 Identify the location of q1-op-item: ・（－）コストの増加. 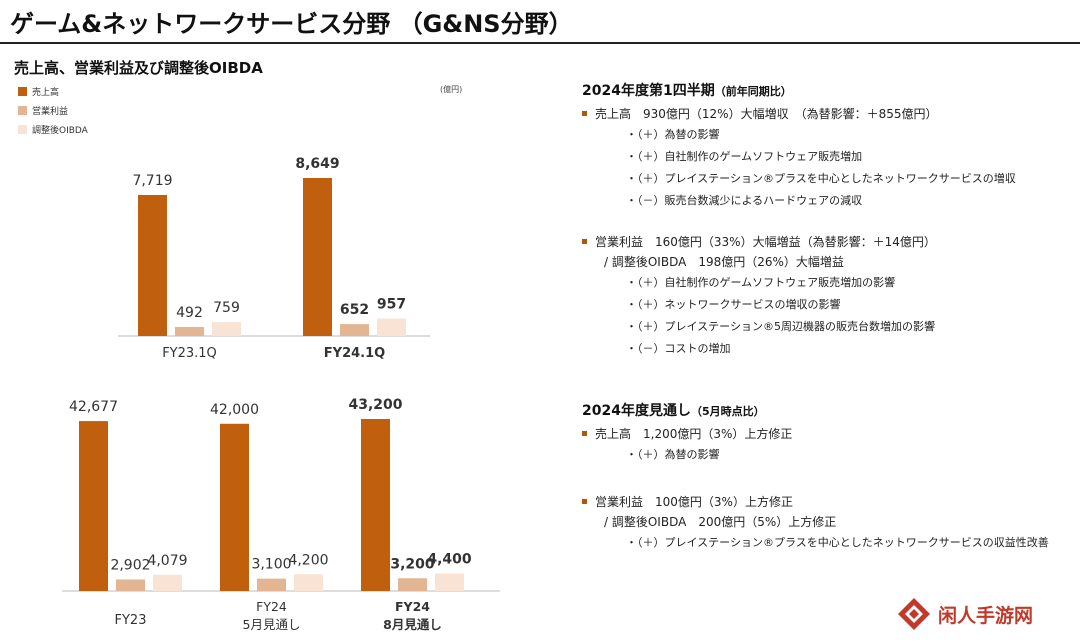
(678, 348).